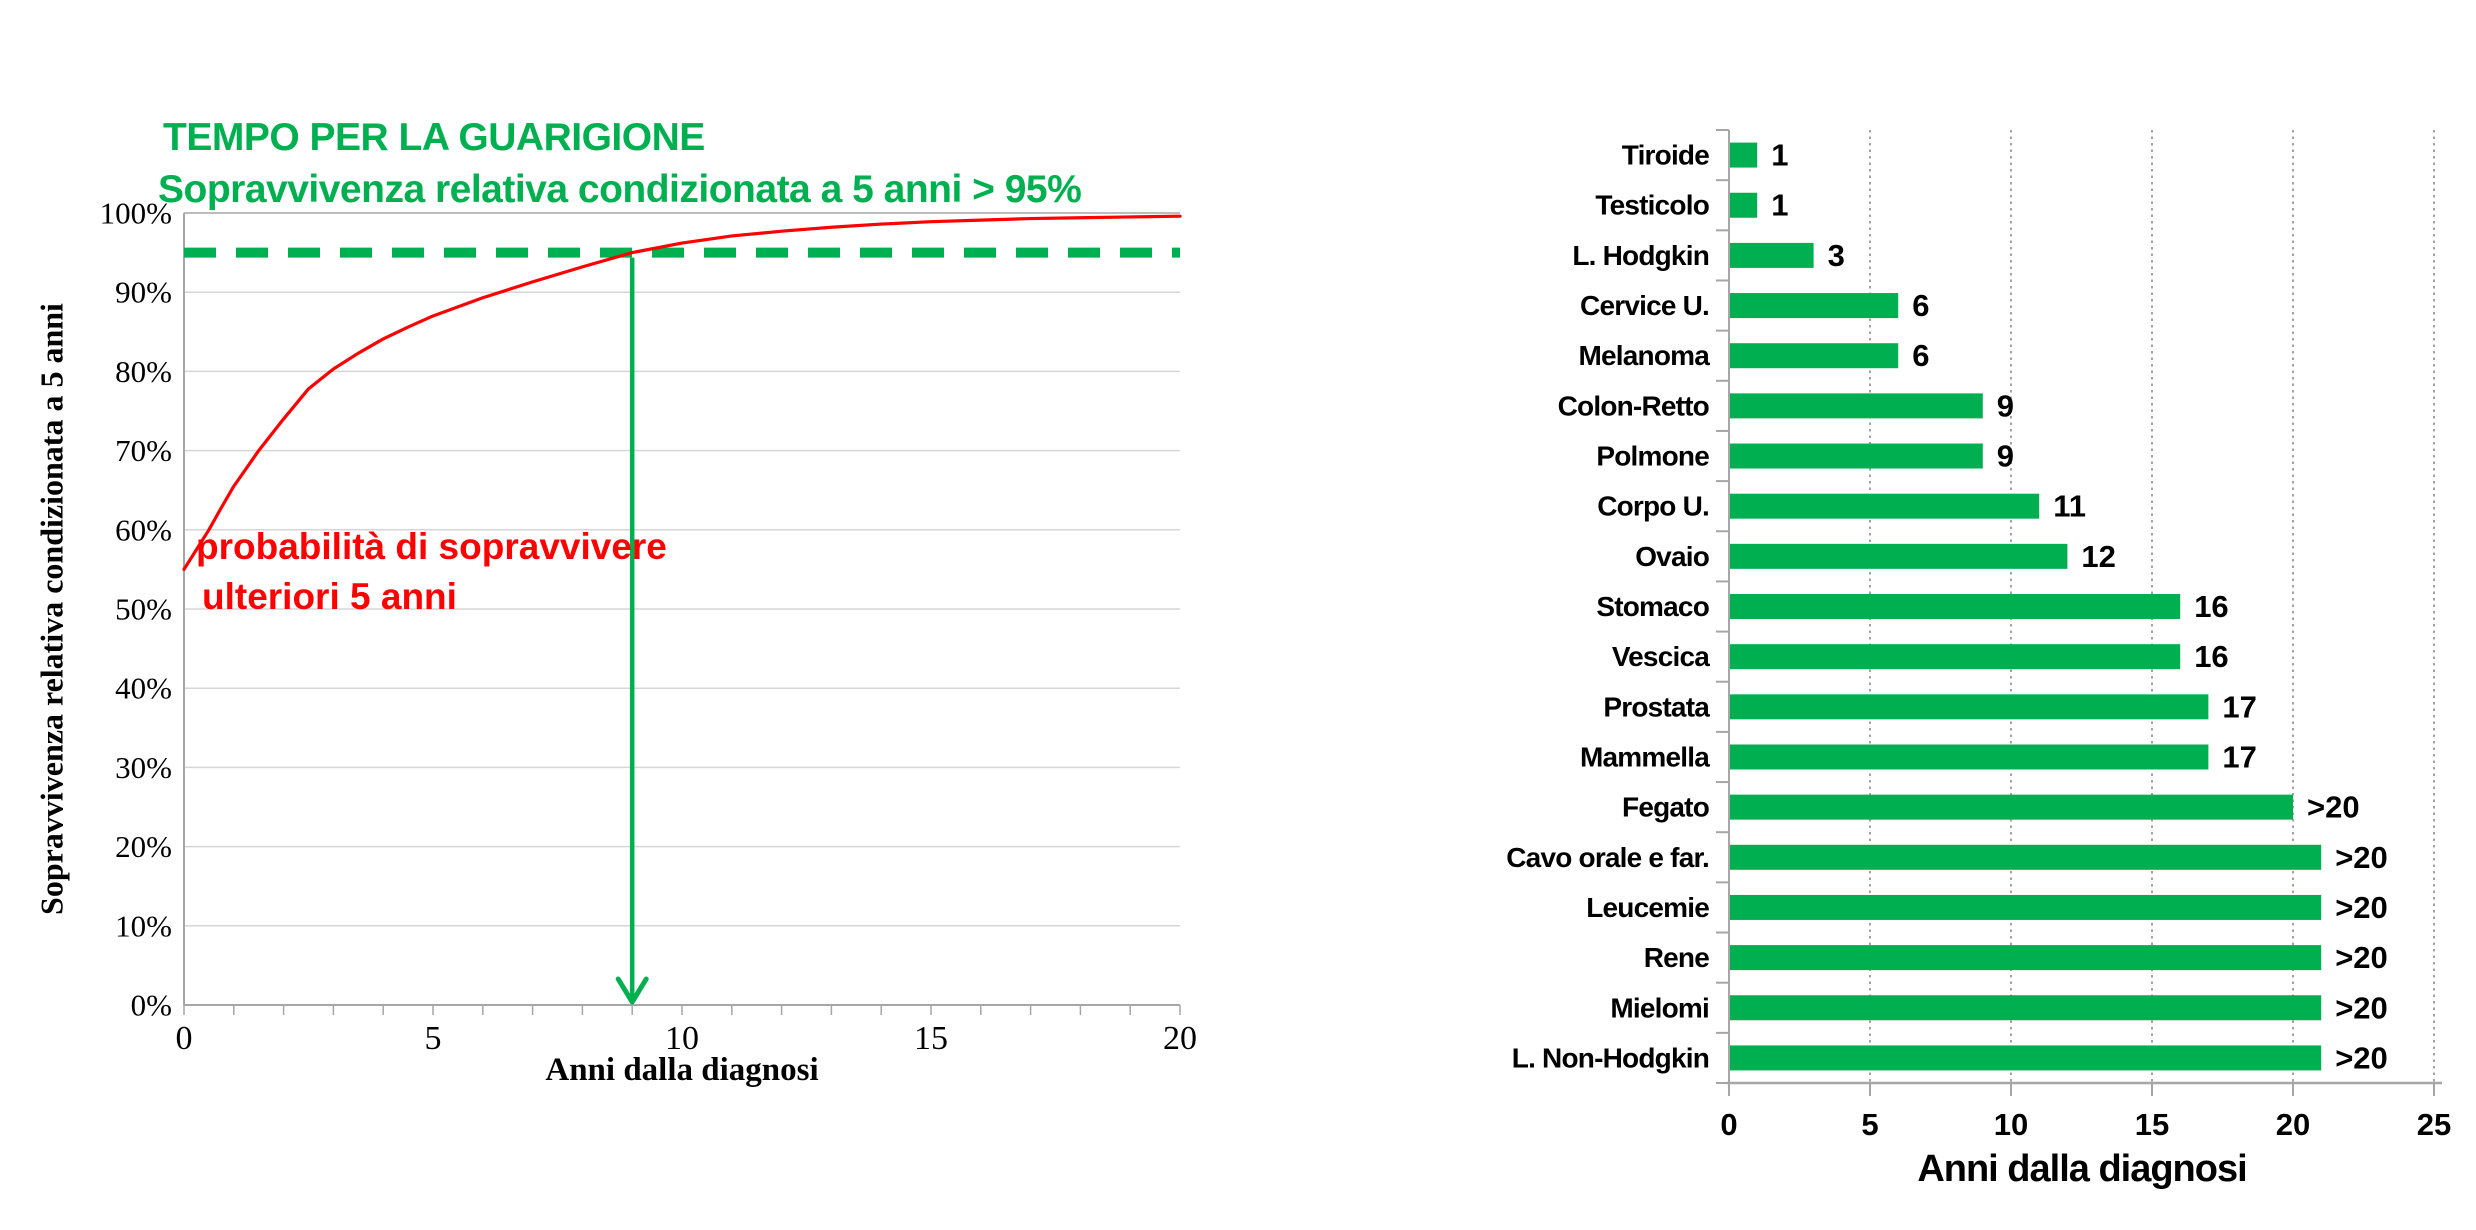 This screenshot has height=1230, width=2476. Describe the element at coordinates (2082, 1169) in the screenshot. I see `bar-x-axis-title: Anni dalla diagnosi` at that location.